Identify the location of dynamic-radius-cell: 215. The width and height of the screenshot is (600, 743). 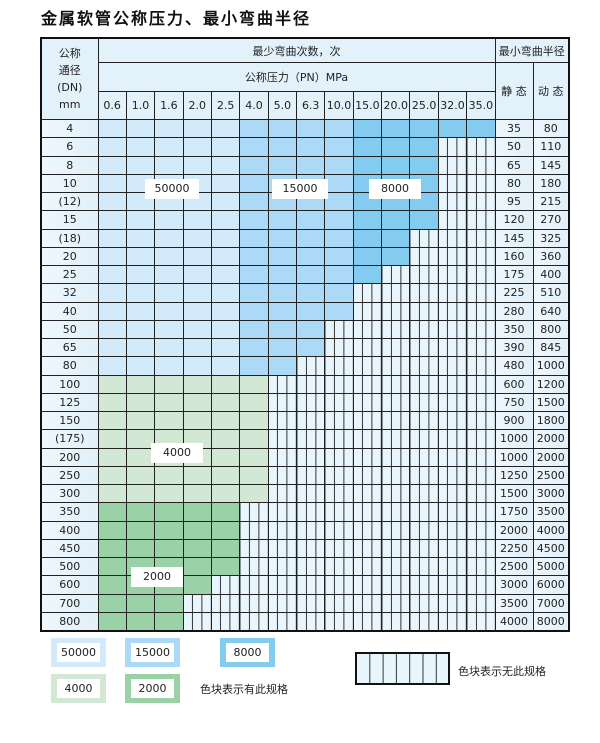
(551, 201).